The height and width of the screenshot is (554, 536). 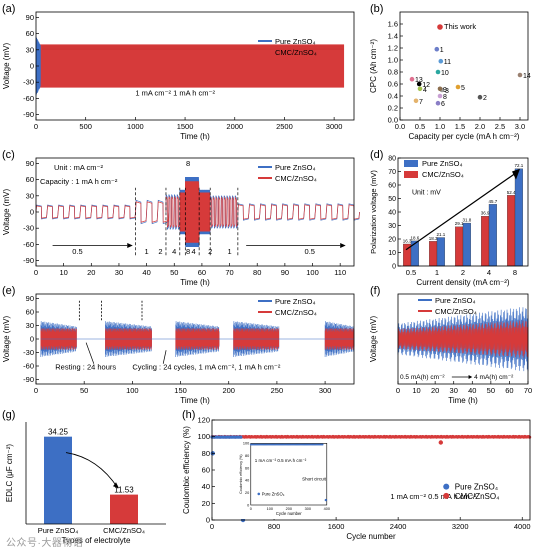 What do you see at coordinates (8, 291) in the screenshot?
I see `panel-label-e: (e)` at bounding box center [8, 291].